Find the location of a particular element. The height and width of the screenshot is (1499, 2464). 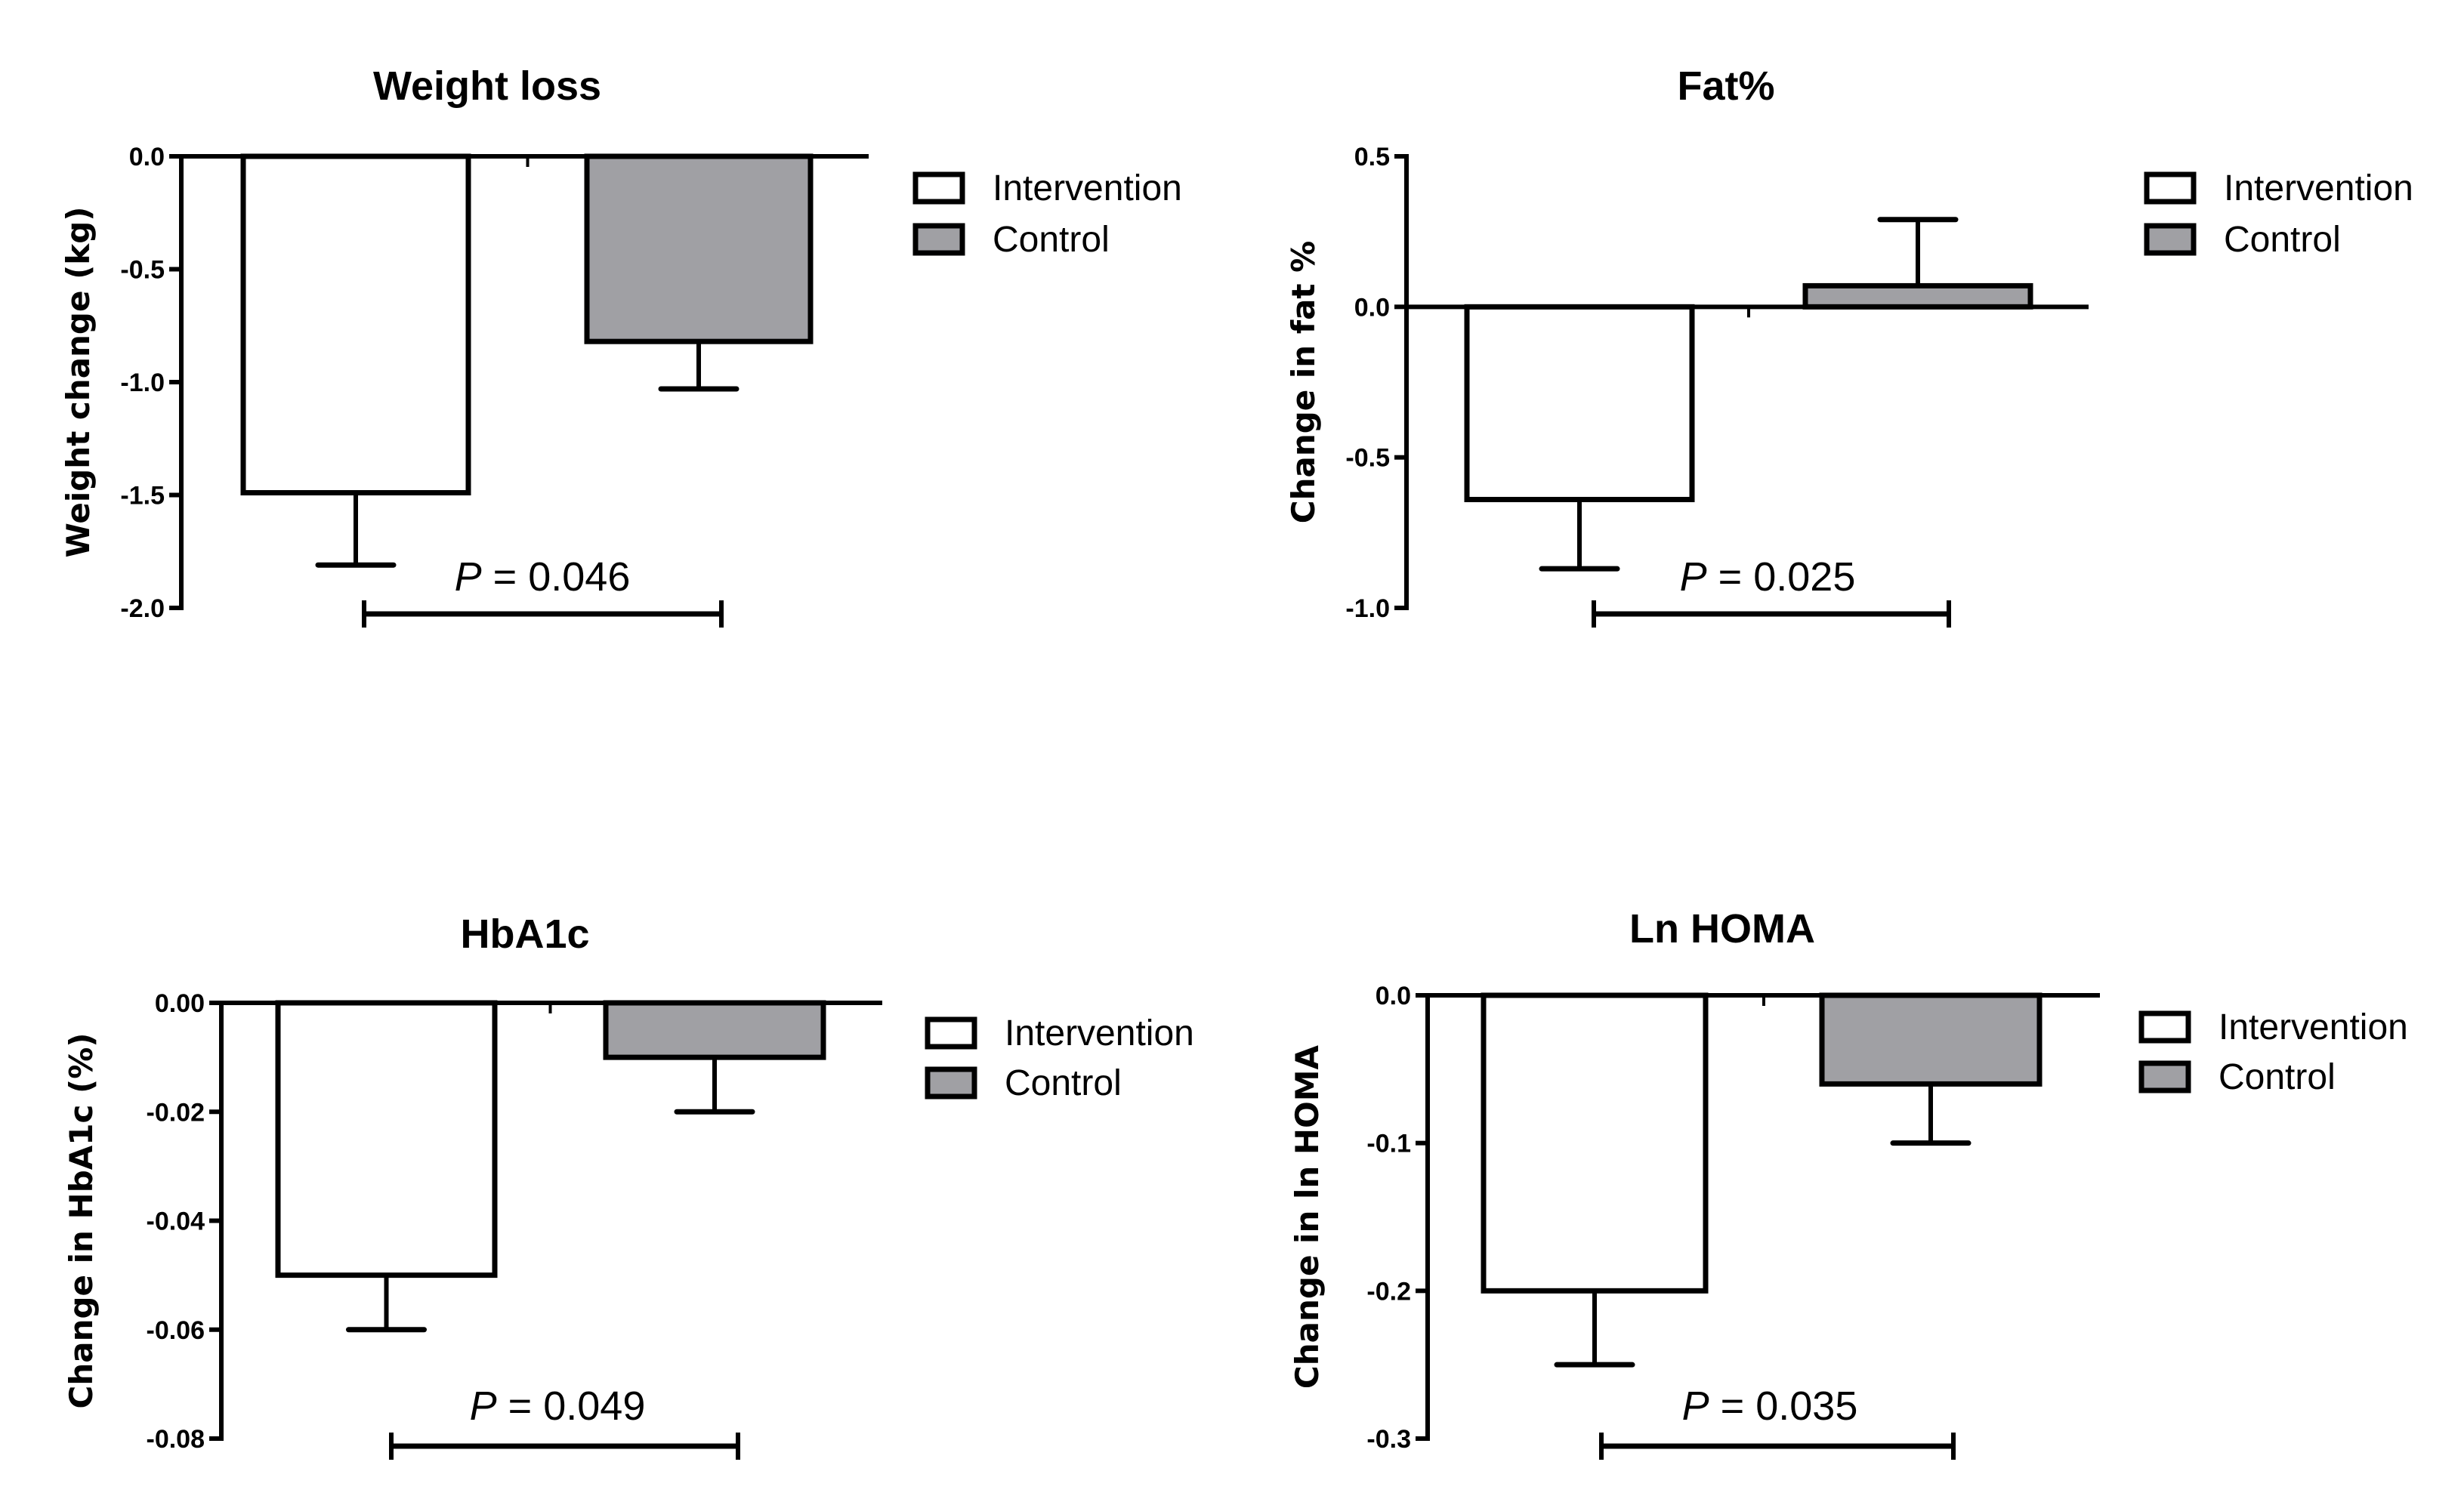

p-value: = 0.035 is located at coordinates (1784, 1406).